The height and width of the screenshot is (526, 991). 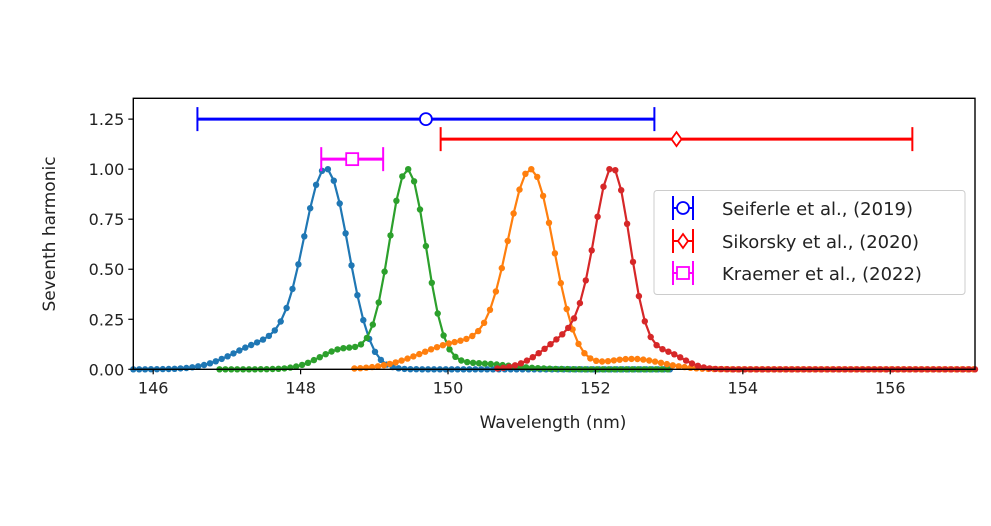 What do you see at coordinates (107, 219) in the screenshot?
I see `y-tick-label: 0.75` at bounding box center [107, 219].